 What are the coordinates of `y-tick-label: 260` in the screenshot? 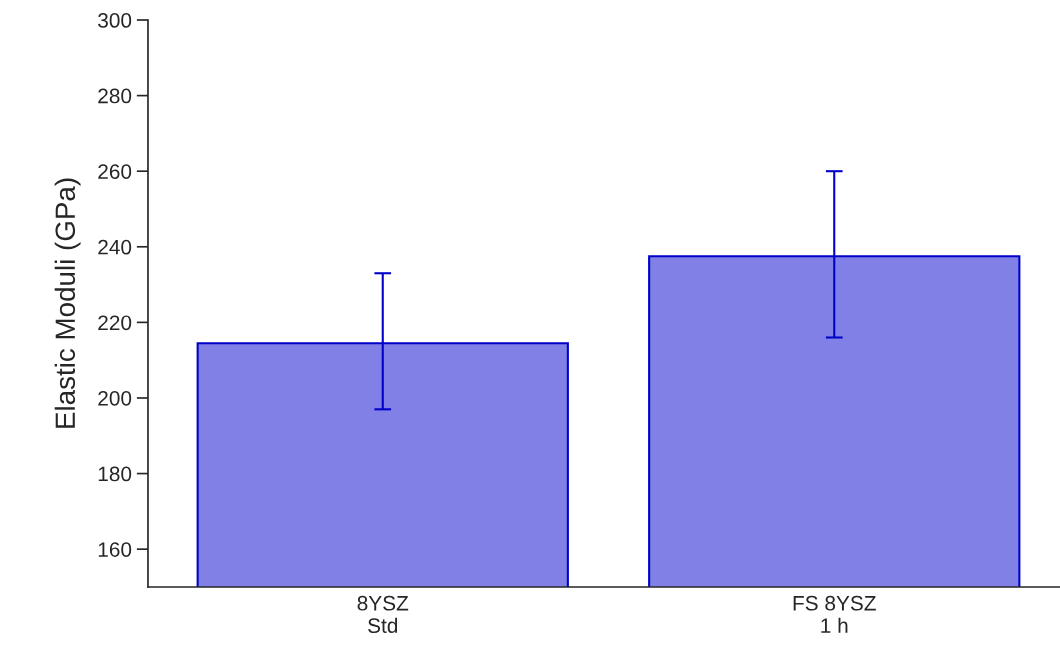 It's located at (115, 171).